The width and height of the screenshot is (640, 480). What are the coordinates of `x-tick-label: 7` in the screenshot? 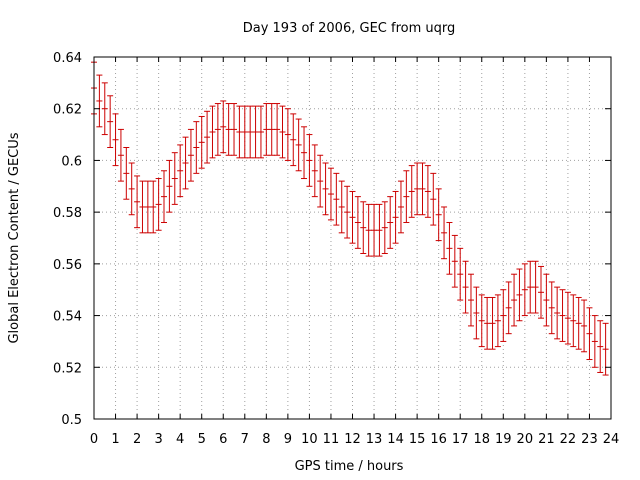 It's located at (245, 439).